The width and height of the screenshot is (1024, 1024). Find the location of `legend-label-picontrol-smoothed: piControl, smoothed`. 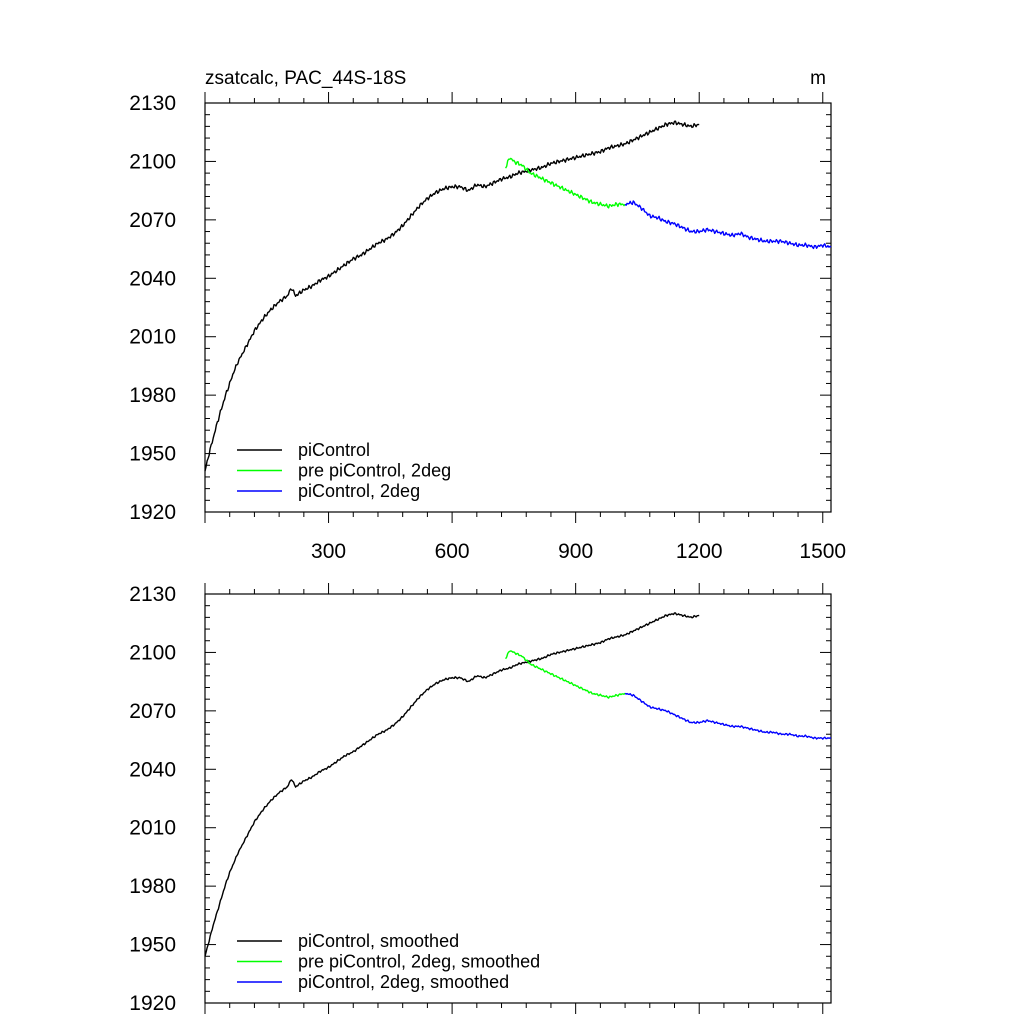

legend-label-picontrol-smoothed: piControl, smoothed is located at coordinates (378, 941).